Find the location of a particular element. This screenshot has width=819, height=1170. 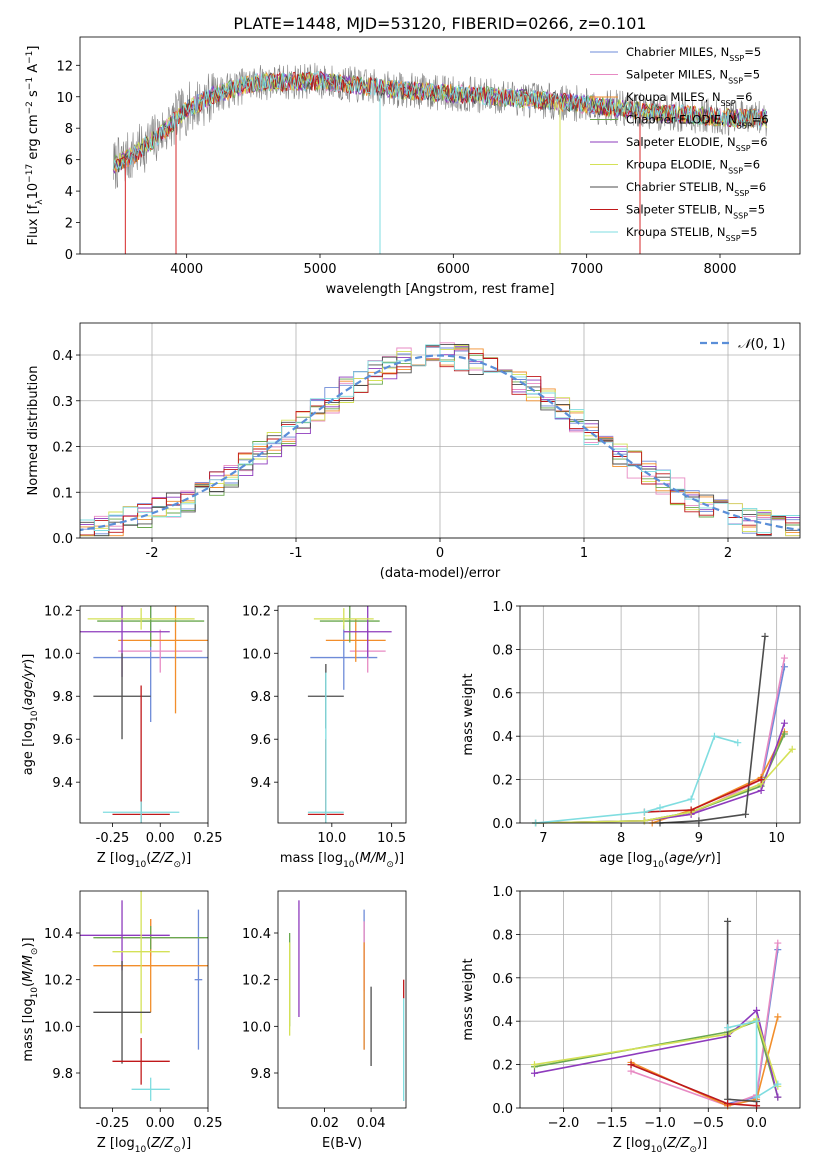

x-tick-label: 8 is located at coordinates (621, 838).